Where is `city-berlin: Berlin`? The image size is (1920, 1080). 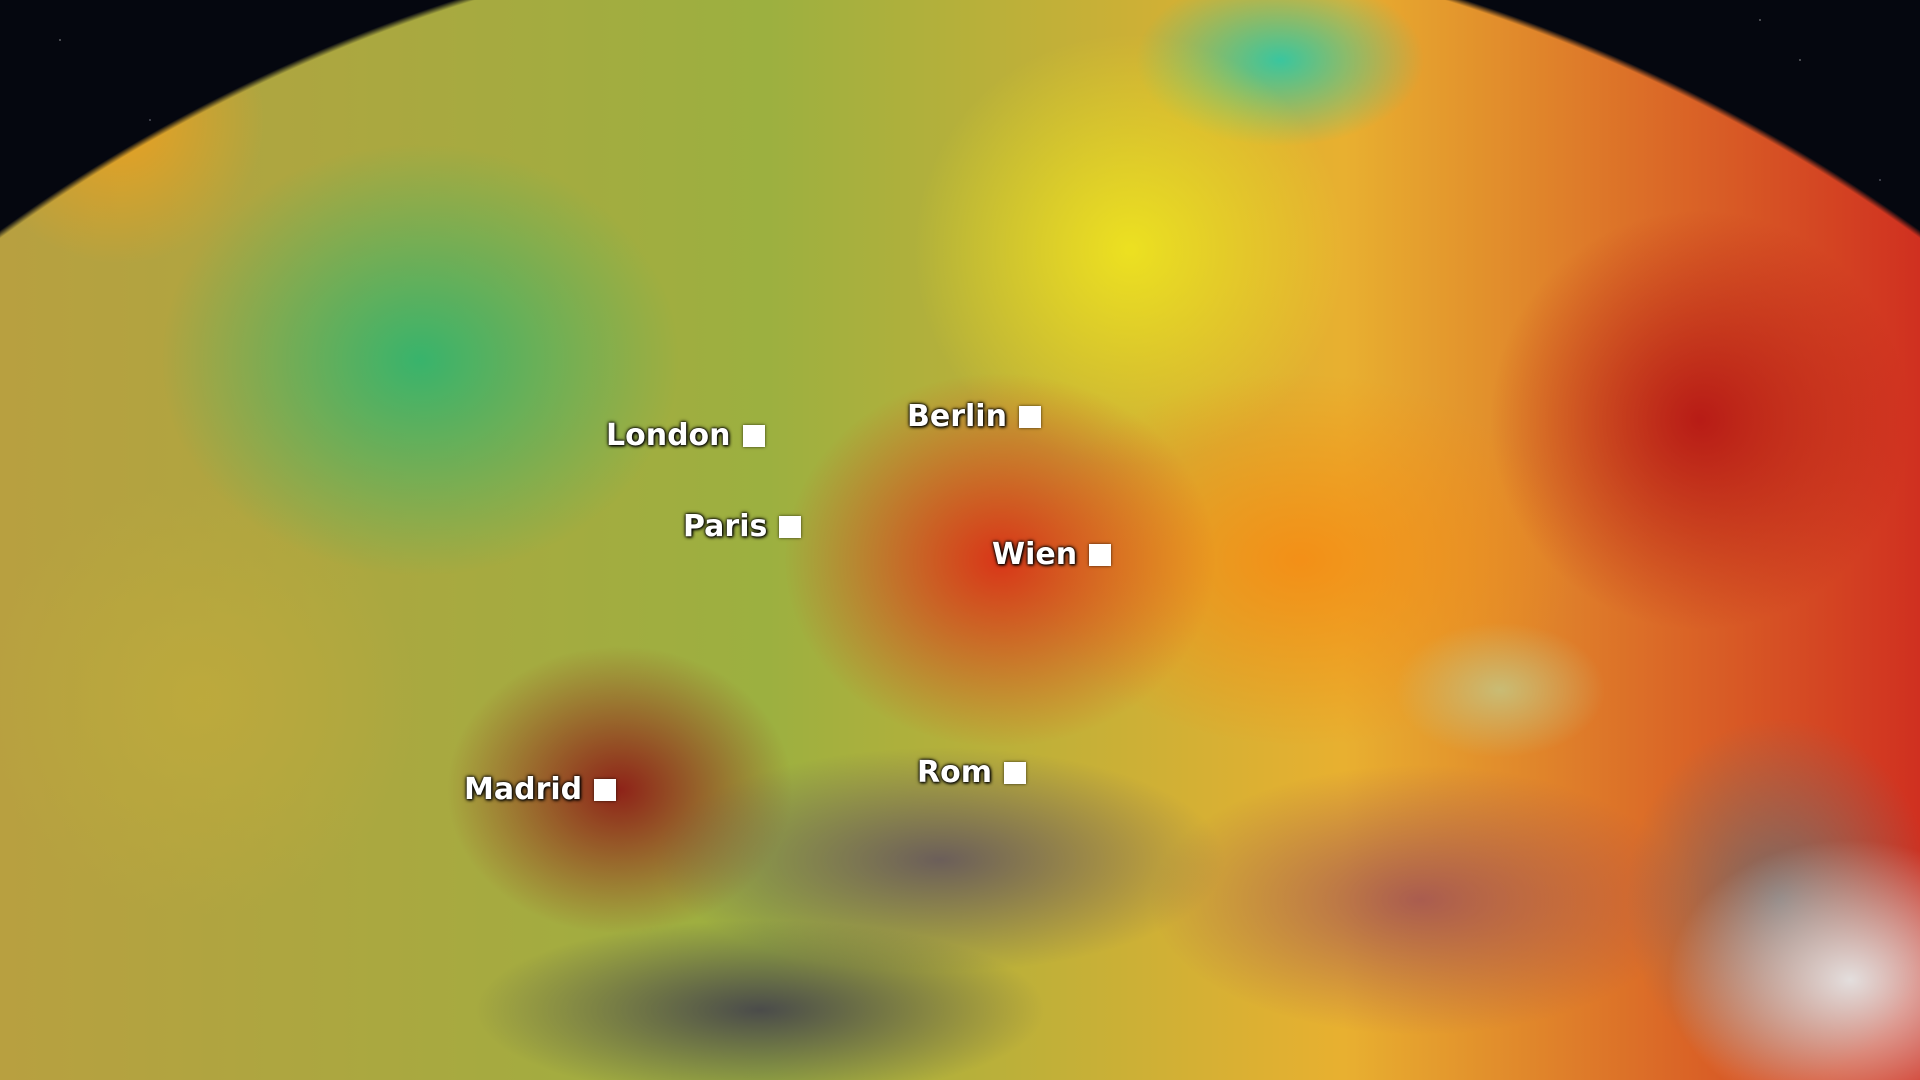
city-berlin: Berlin is located at coordinates (974, 416).